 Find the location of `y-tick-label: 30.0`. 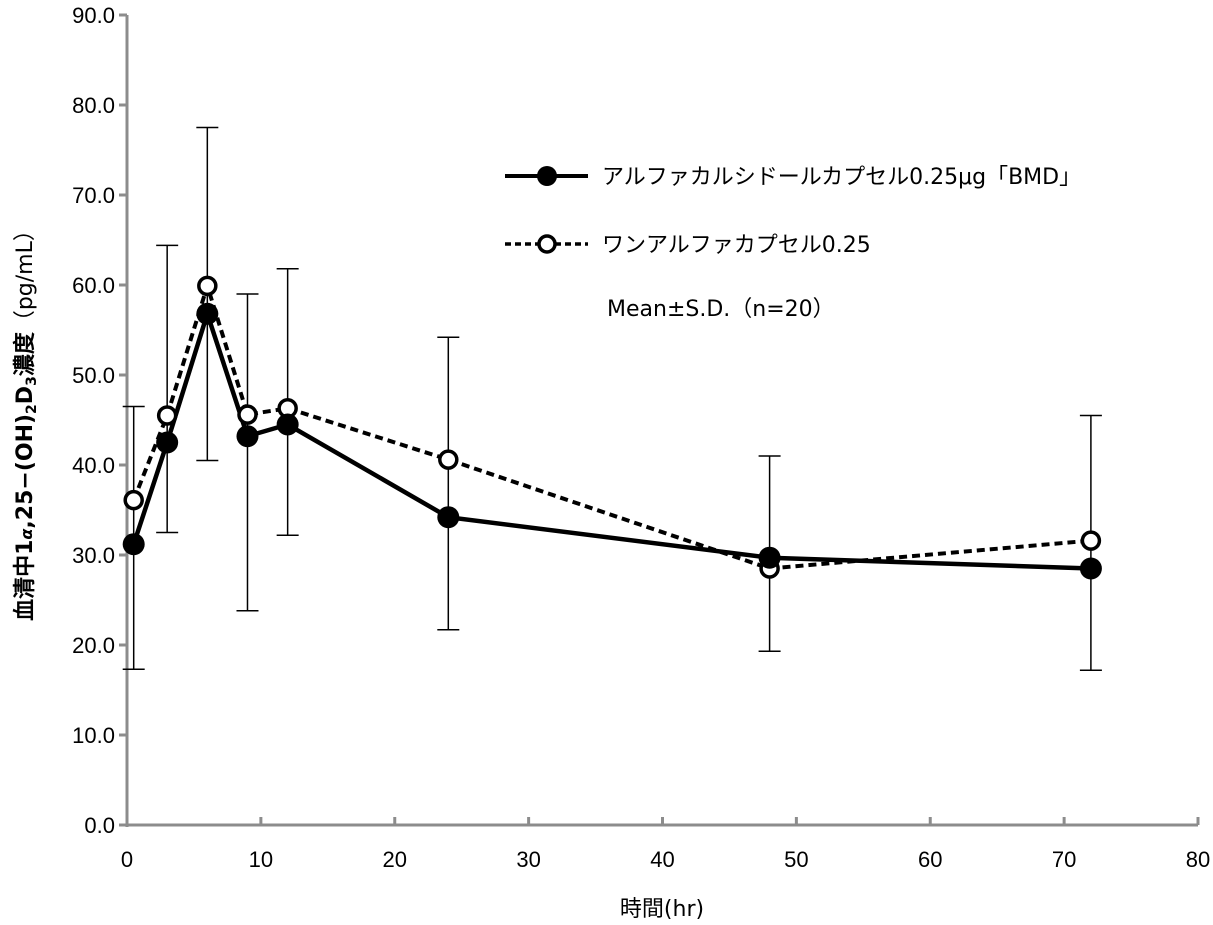

y-tick-label: 30.0 is located at coordinates (93, 555).